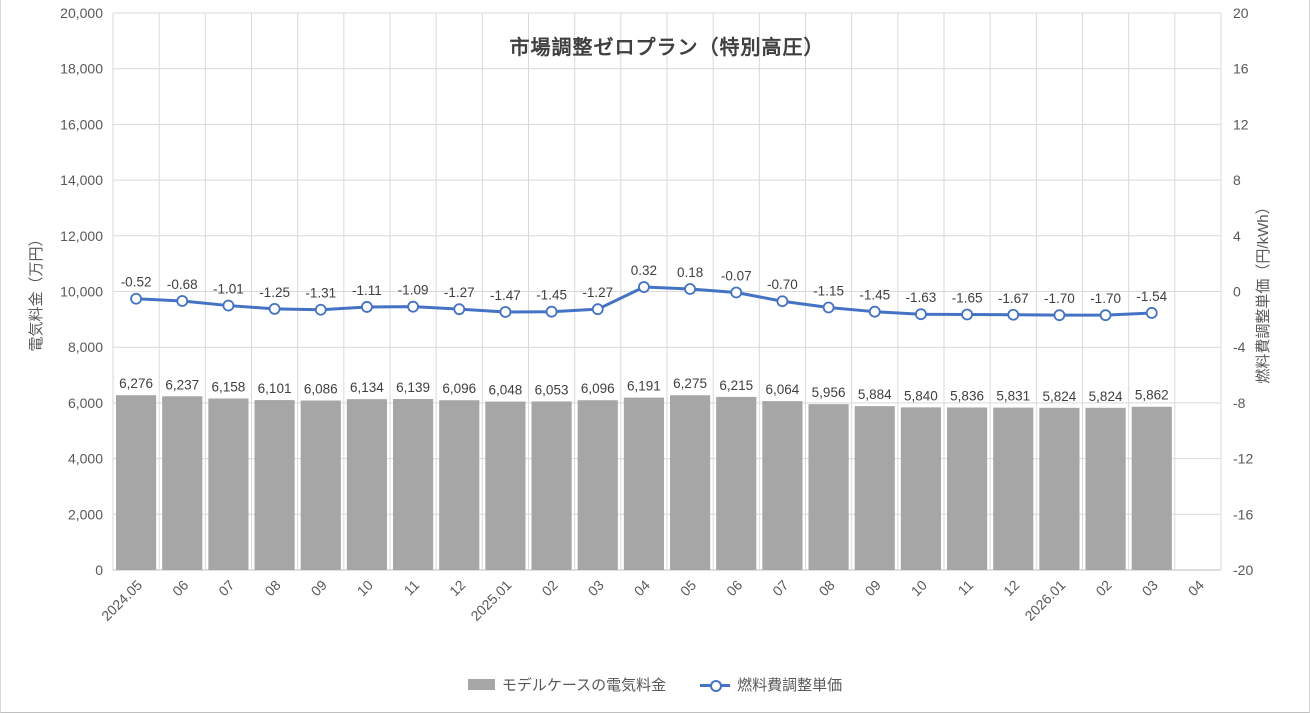  Describe the element at coordinates (1013, 396) in the screenshot. I see `bar-data-label: 5,831` at that location.